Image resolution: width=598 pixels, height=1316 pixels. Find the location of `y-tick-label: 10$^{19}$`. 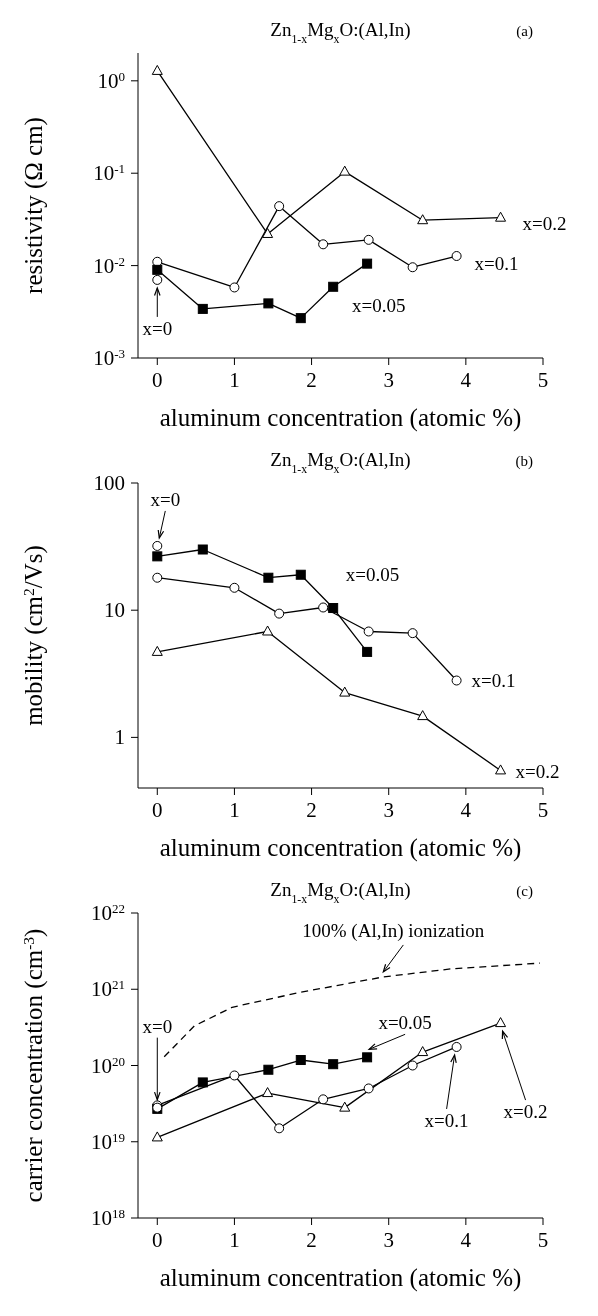

y-tick-label: 10$^{19}$ is located at coordinates (107, 1141).